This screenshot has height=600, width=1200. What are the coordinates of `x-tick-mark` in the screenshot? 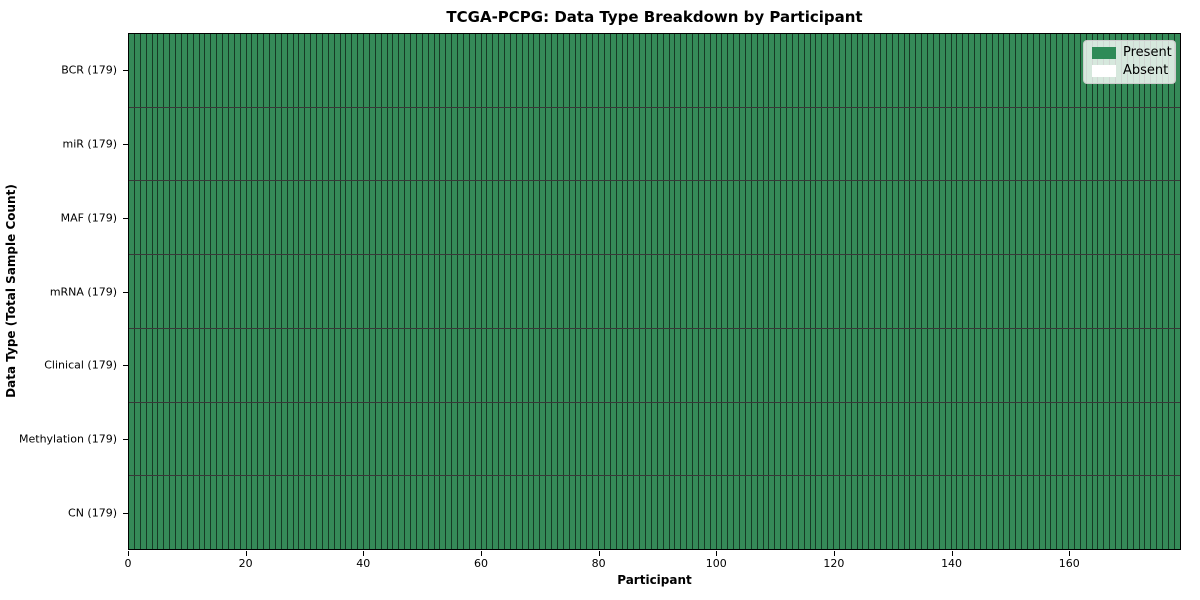 It's located at (599, 553).